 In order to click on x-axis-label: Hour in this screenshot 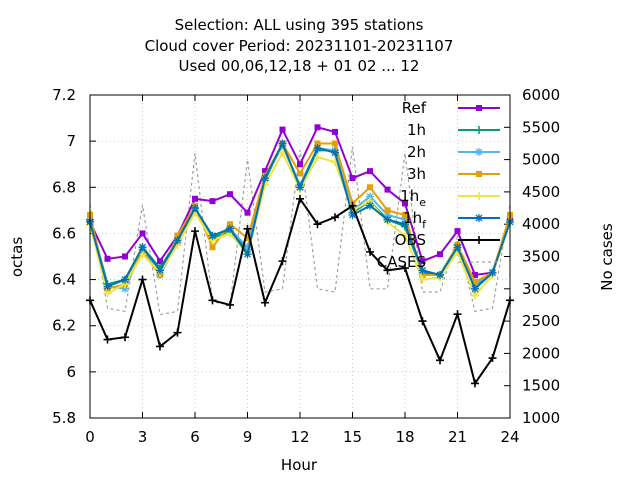, I will do `click(299, 465)`.